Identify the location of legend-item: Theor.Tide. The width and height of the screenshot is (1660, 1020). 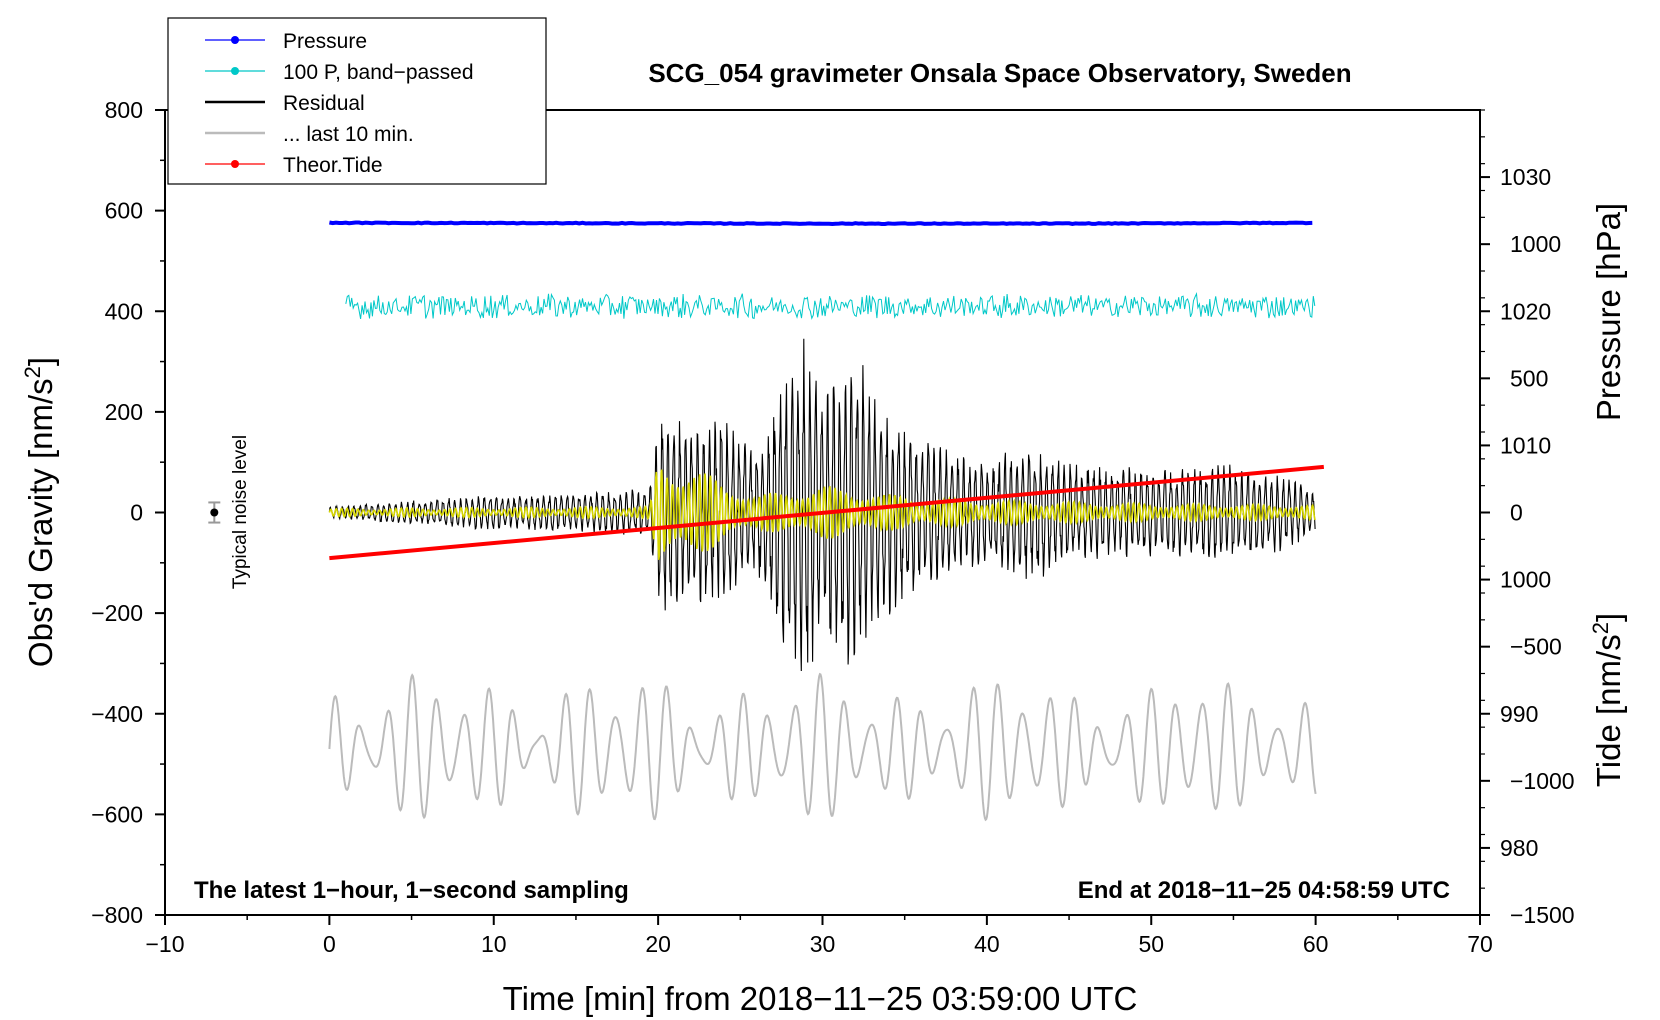
(294, 165).